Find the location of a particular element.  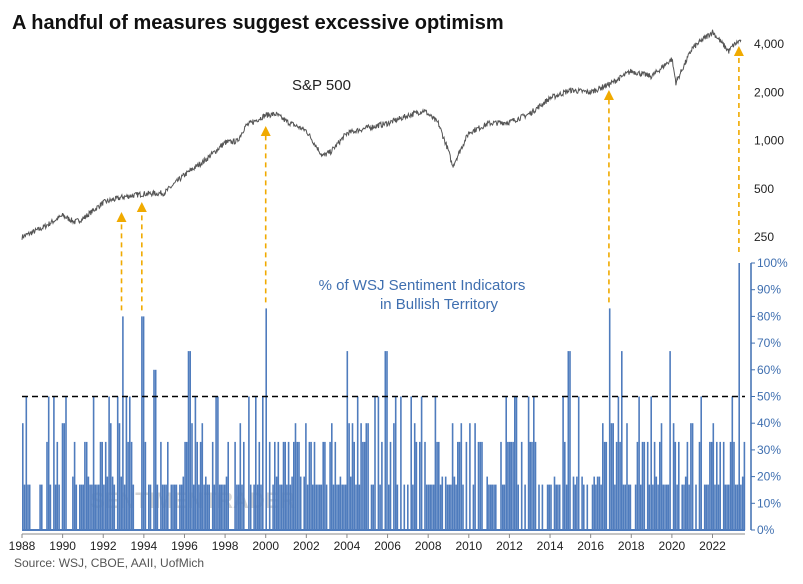

x-tick-label: 1988 is located at coordinates (22, 546).